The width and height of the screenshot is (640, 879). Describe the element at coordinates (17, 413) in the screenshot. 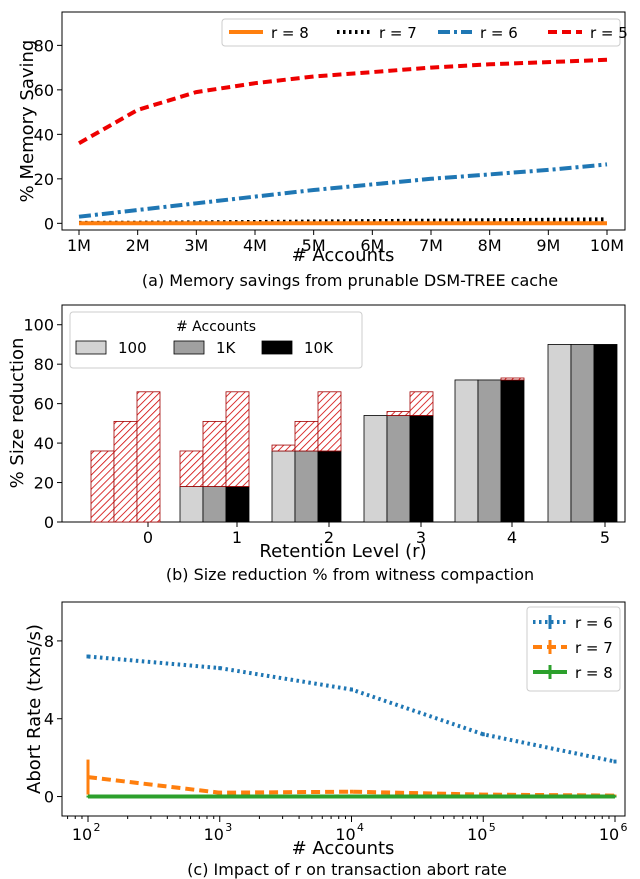

I see `y-axis-label: % Size reduction` at that location.